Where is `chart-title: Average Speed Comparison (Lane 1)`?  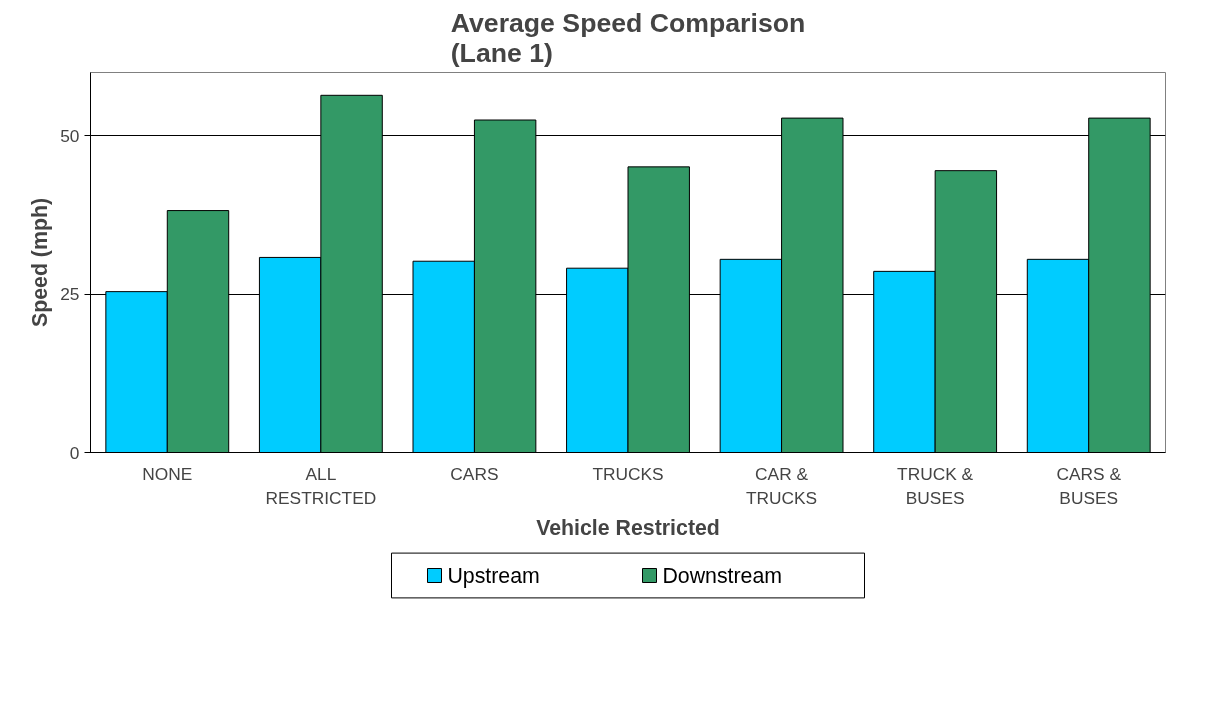 chart-title: Average Speed Comparison (Lane 1) is located at coordinates (628, 37).